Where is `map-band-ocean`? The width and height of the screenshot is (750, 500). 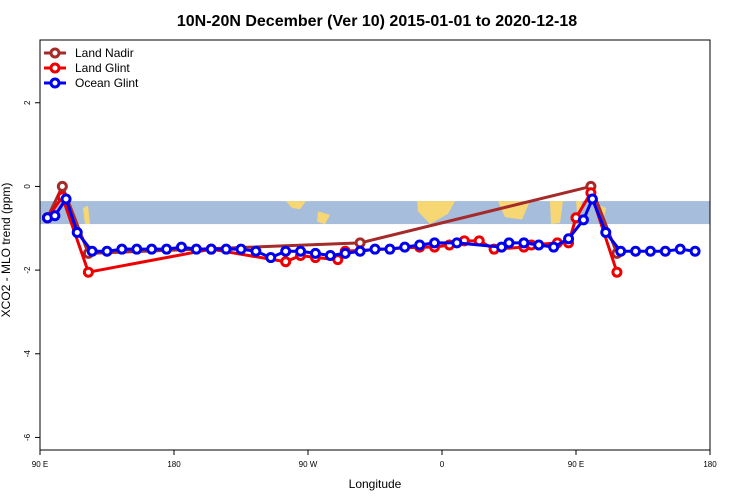 map-band-ocean is located at coordinates (375, 213).